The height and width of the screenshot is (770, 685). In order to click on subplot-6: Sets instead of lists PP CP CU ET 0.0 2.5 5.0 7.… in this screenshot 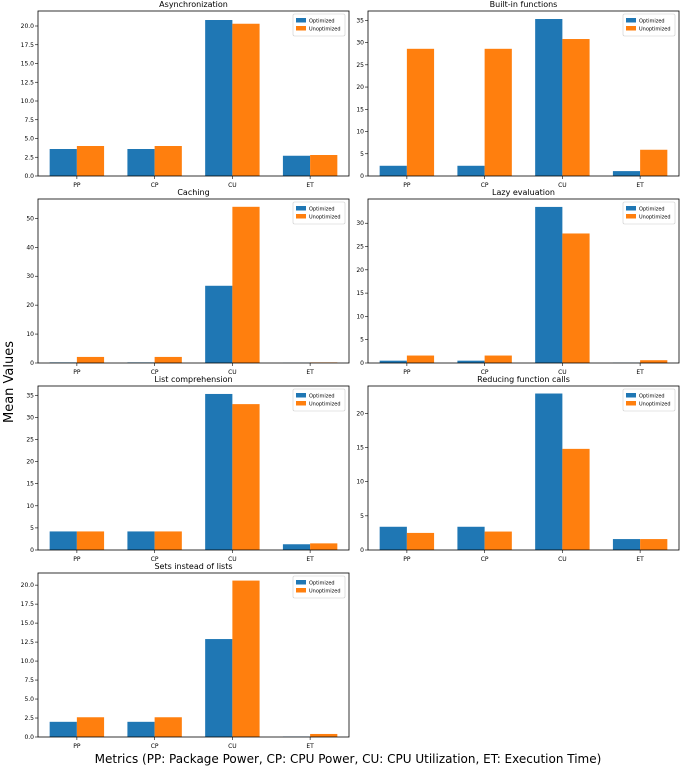, I will do `click(185, 656)`.